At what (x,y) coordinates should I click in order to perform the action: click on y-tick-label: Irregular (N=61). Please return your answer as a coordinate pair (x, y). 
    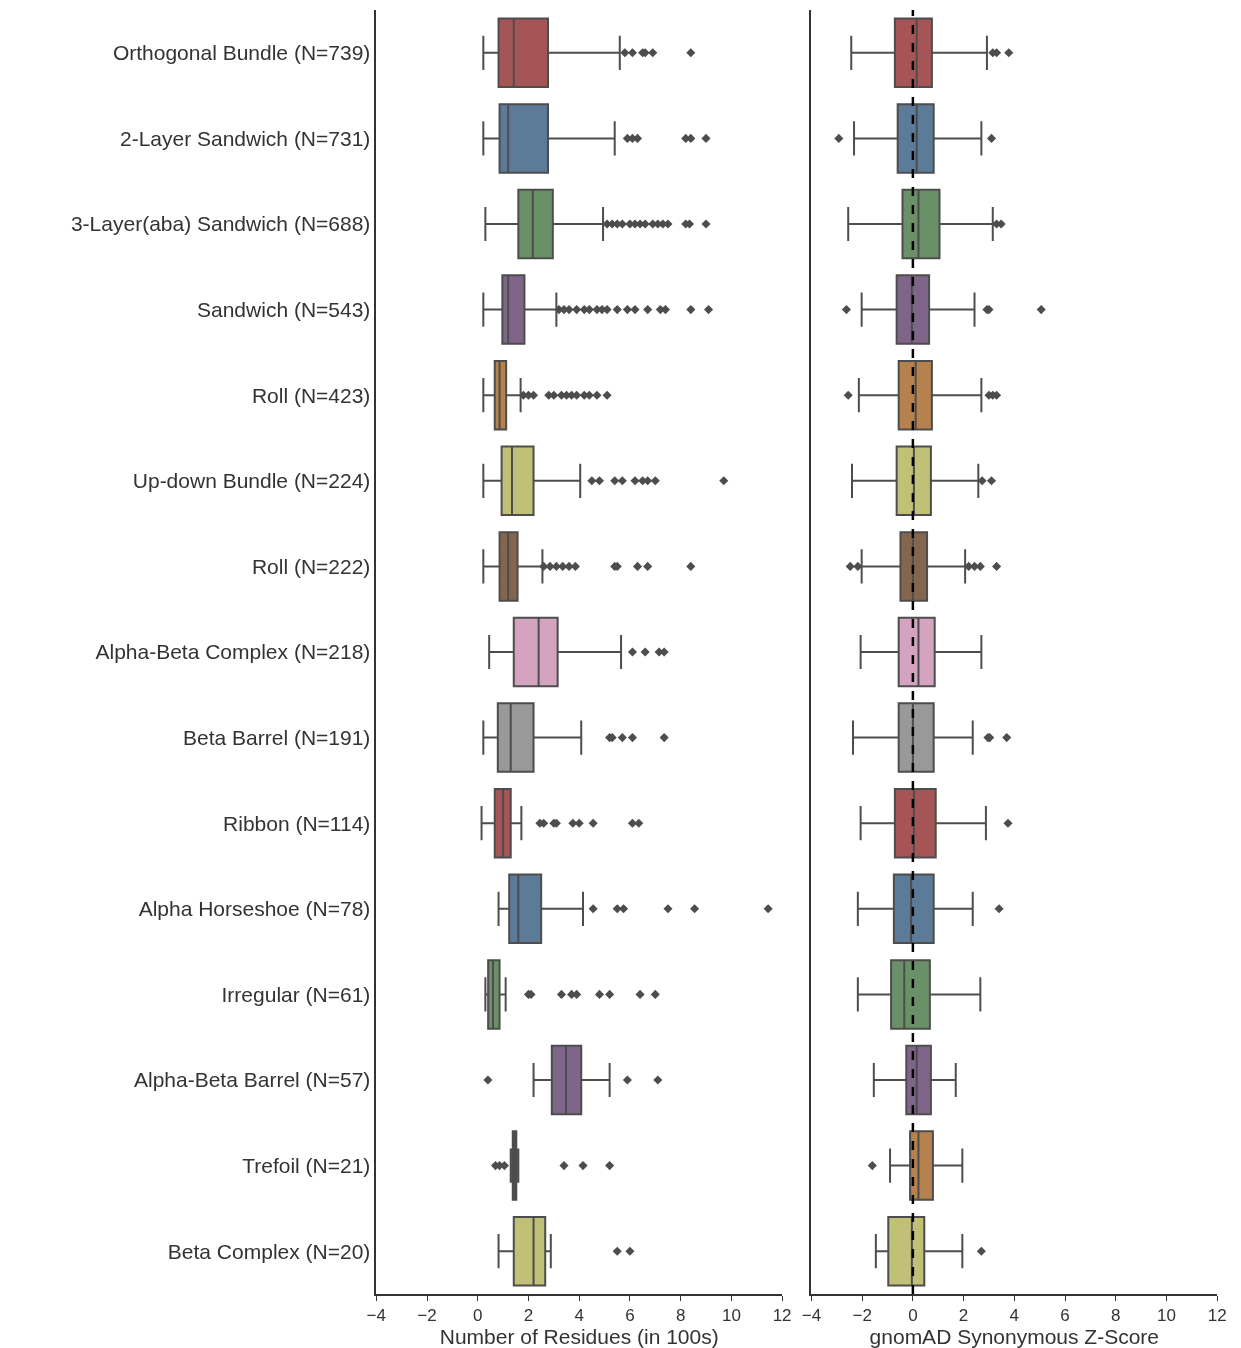
    Looking at the image, I should click on (296, 994).